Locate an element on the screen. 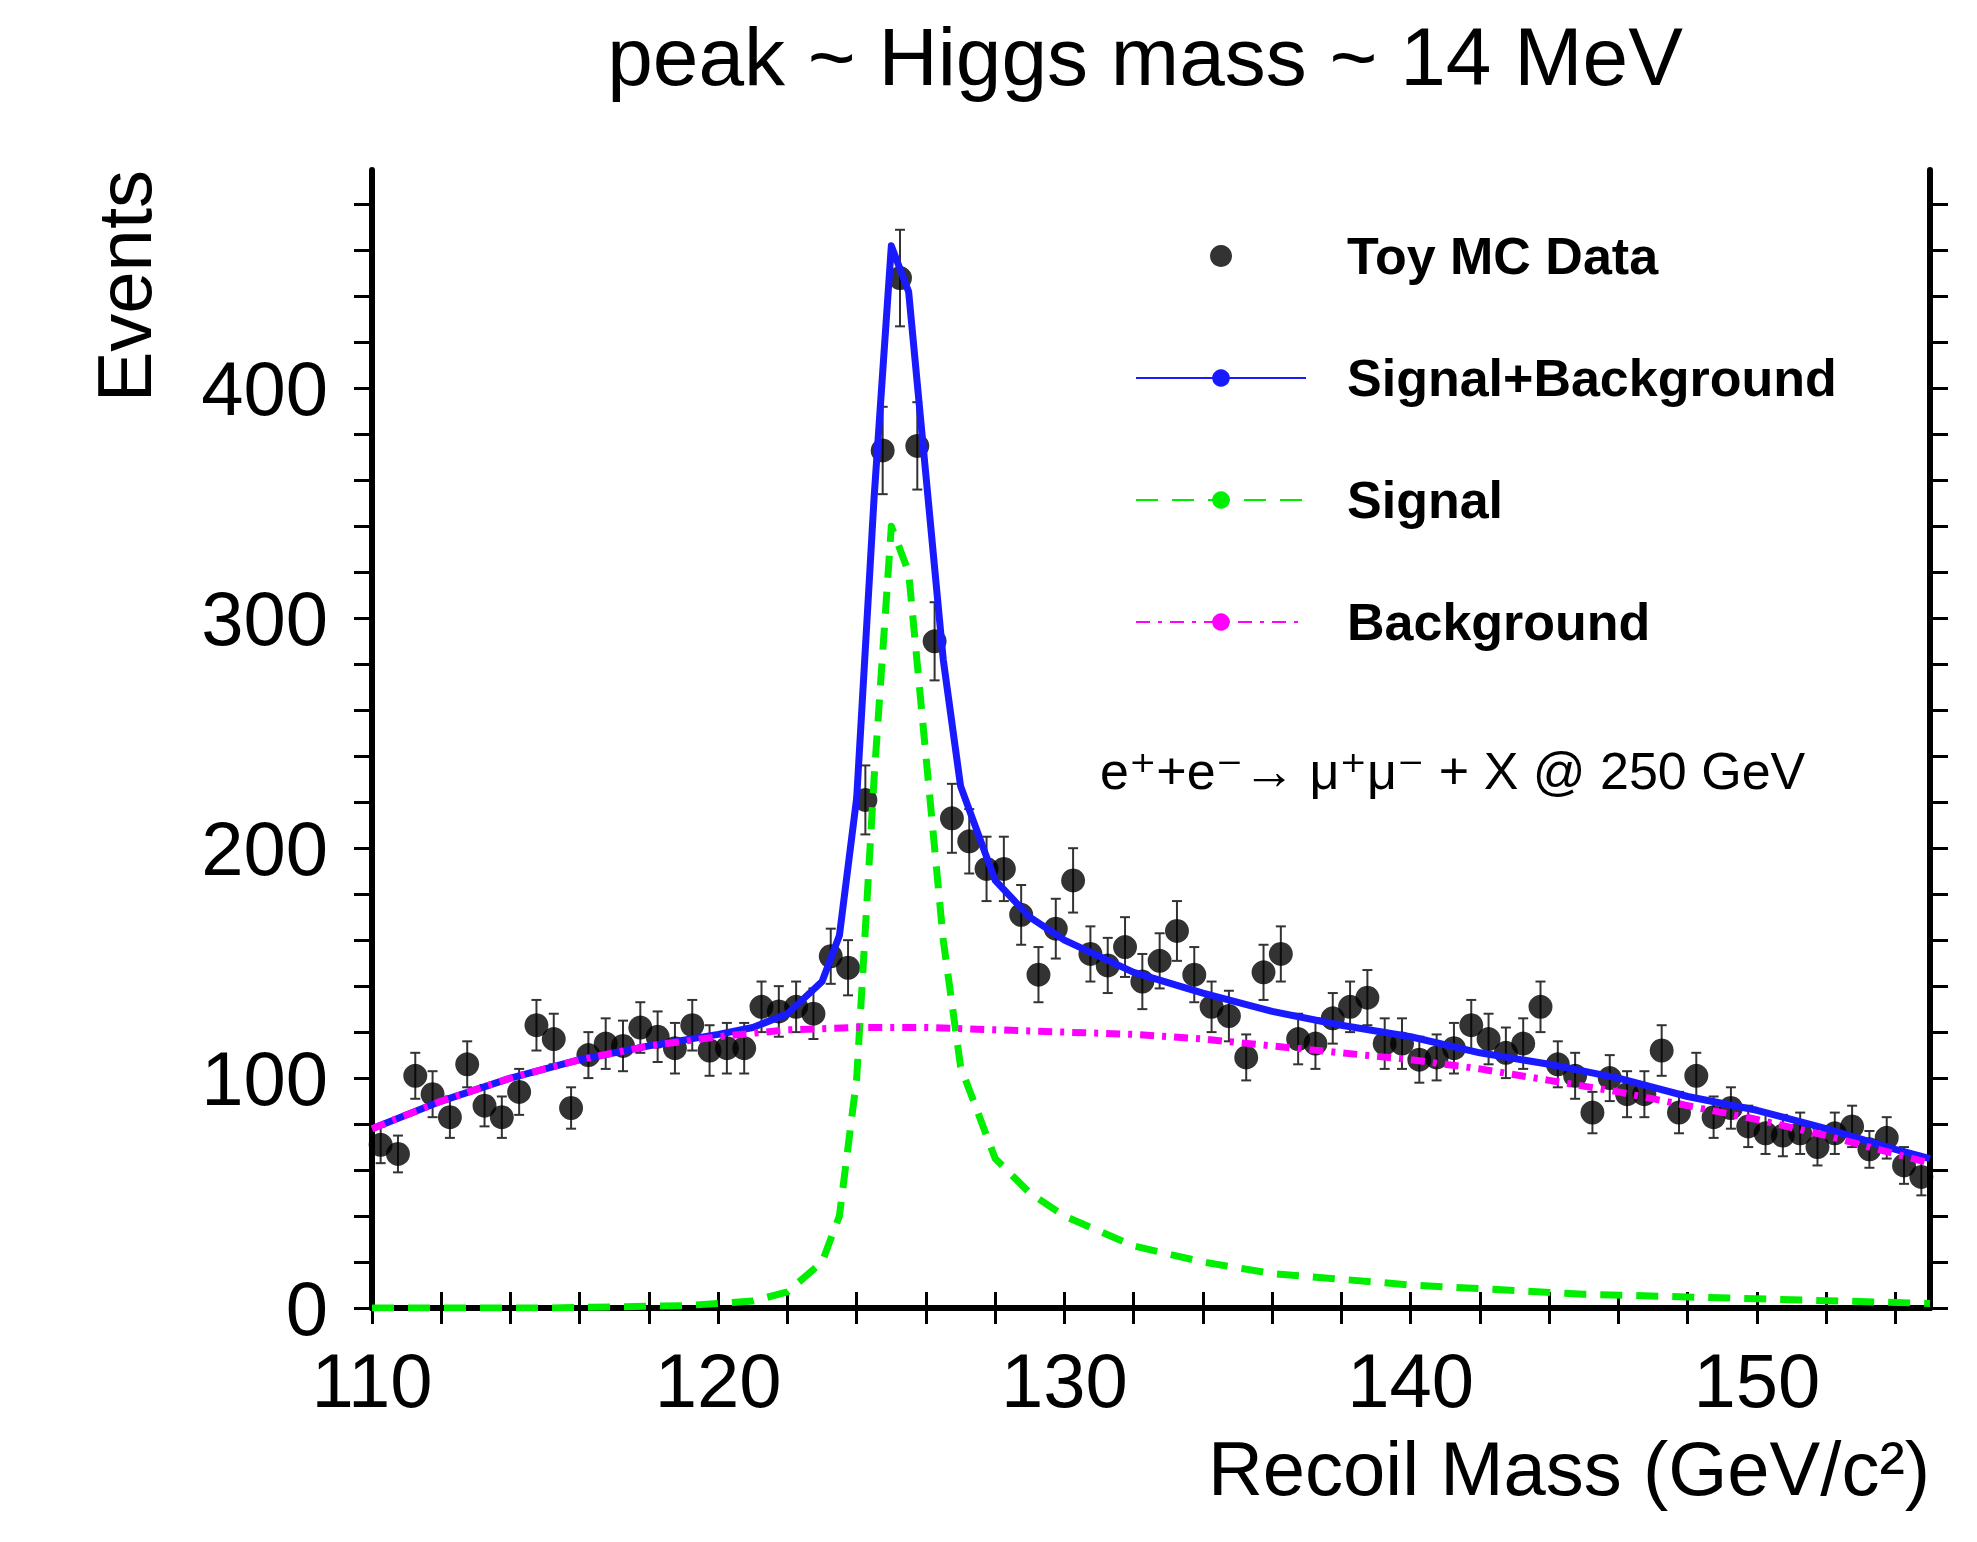 This screenshot has width=1977, height=1542. x-axis-title: Recoil Mass (GeV/c²) is located at coordinates (1569, 1468).